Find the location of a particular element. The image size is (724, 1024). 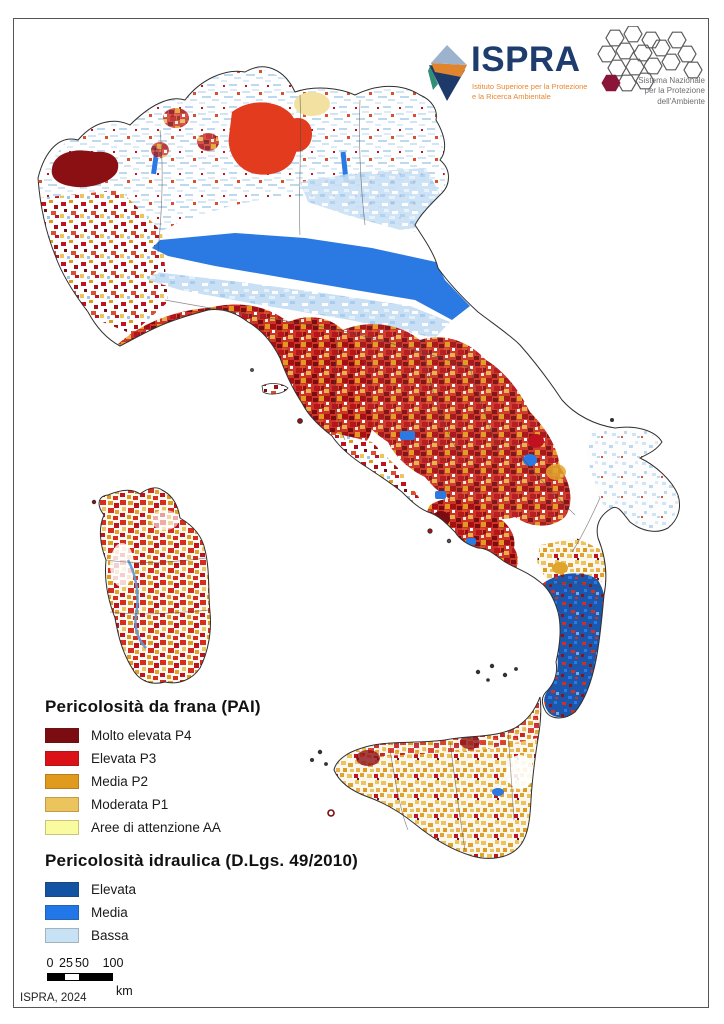

legend-label: Molto elevata P4 is located at coordinates (141, 735).